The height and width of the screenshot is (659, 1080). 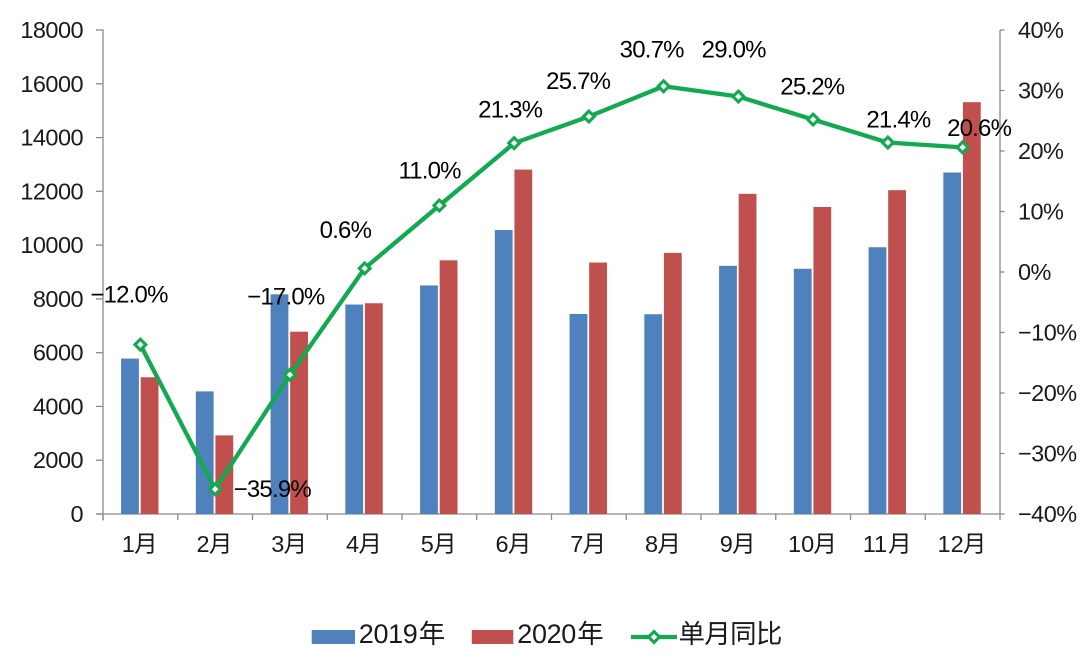 What do you see at coordinates (951, 544) in the screenshot?
I see `svg-text: 12` at bounding box center [951, 544].